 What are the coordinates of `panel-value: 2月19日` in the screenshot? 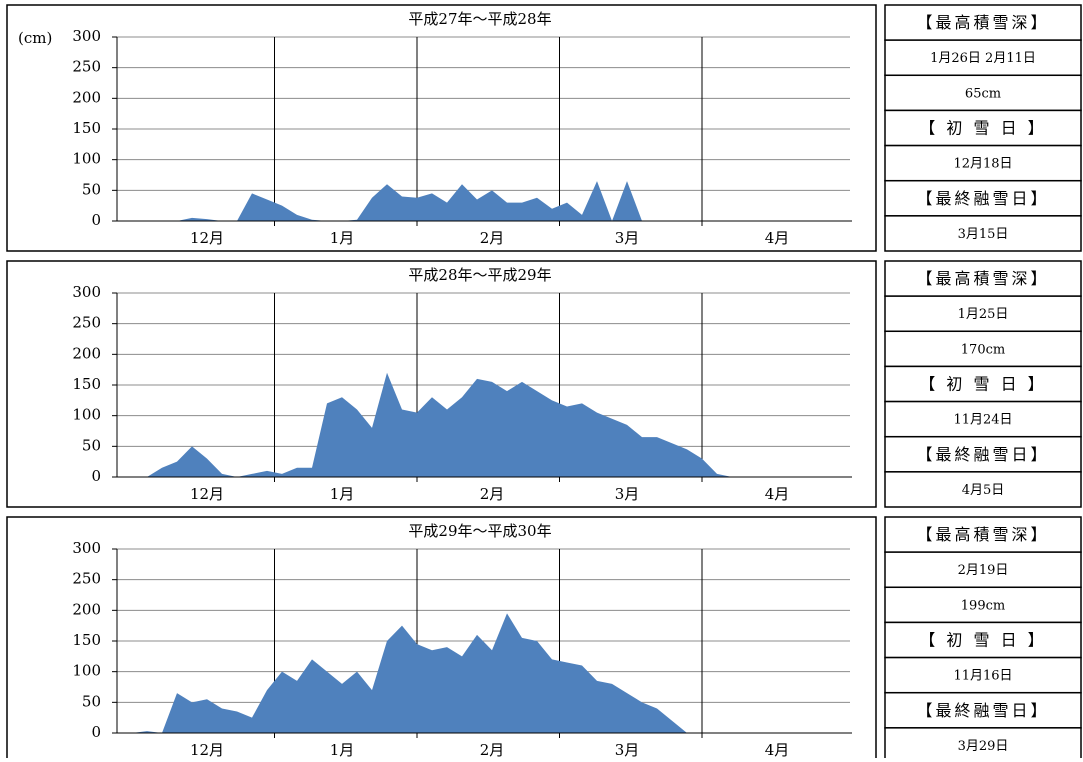 It's located at (983, 570).